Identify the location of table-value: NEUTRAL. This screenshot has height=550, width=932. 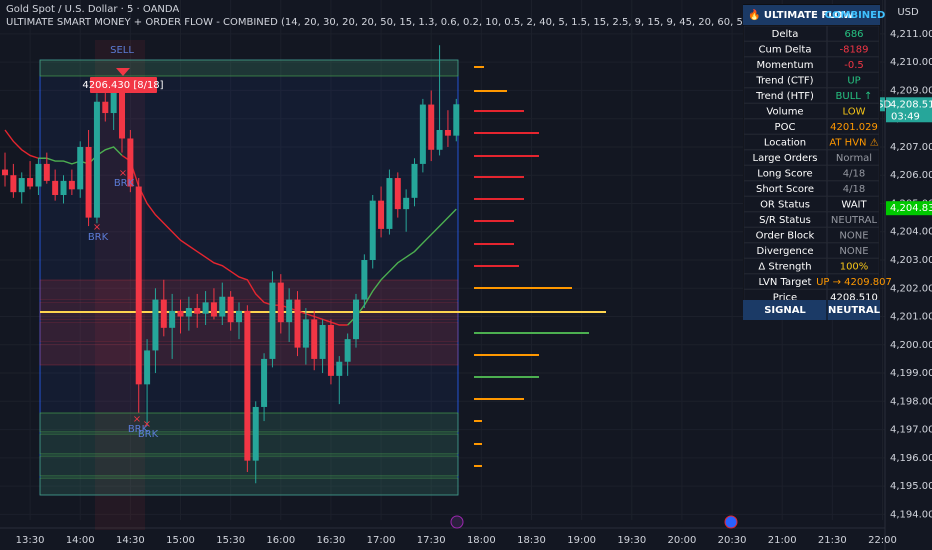
(854, 220).